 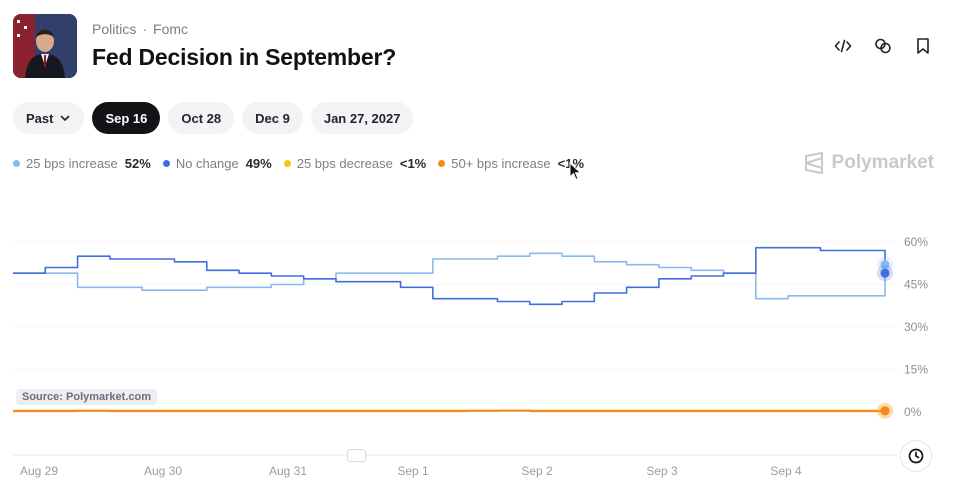 What do you see at coordinates (171, 29) in the screenshot?
I see `breadcrumb-subcategory: Fomc` at bounding box center [171, 29].